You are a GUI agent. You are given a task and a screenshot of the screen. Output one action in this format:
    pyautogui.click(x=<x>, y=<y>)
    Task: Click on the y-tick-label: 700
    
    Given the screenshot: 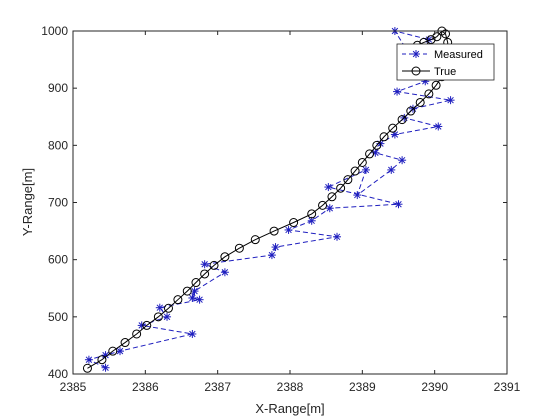 What is the action you would take?
    pyautogui.click(x=58, y=203)
    